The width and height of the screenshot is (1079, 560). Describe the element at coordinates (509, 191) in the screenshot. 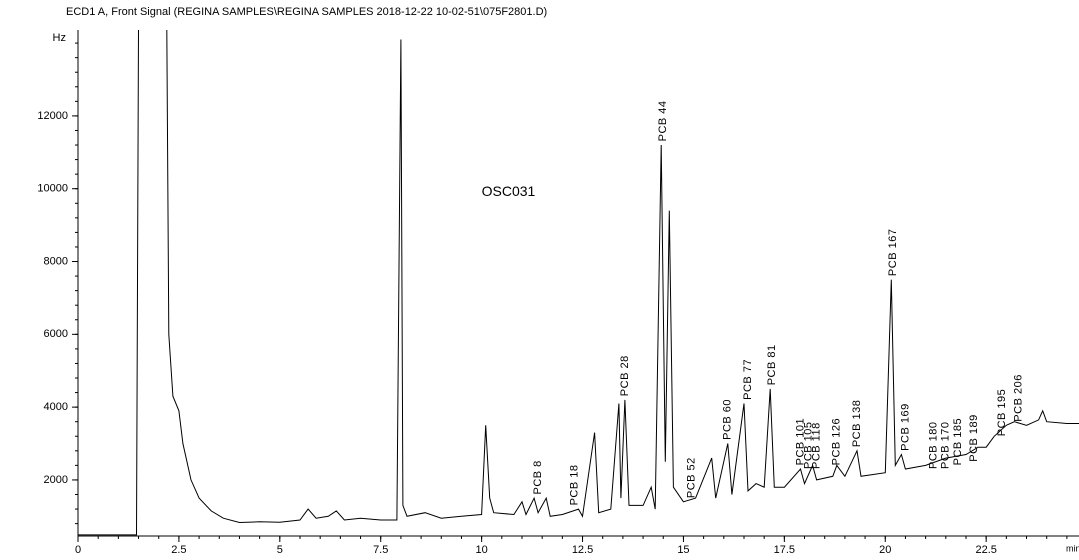

I see `sample-label: OSC031` at that location.